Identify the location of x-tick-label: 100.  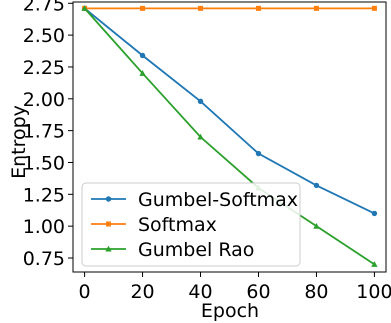
(373, 292).